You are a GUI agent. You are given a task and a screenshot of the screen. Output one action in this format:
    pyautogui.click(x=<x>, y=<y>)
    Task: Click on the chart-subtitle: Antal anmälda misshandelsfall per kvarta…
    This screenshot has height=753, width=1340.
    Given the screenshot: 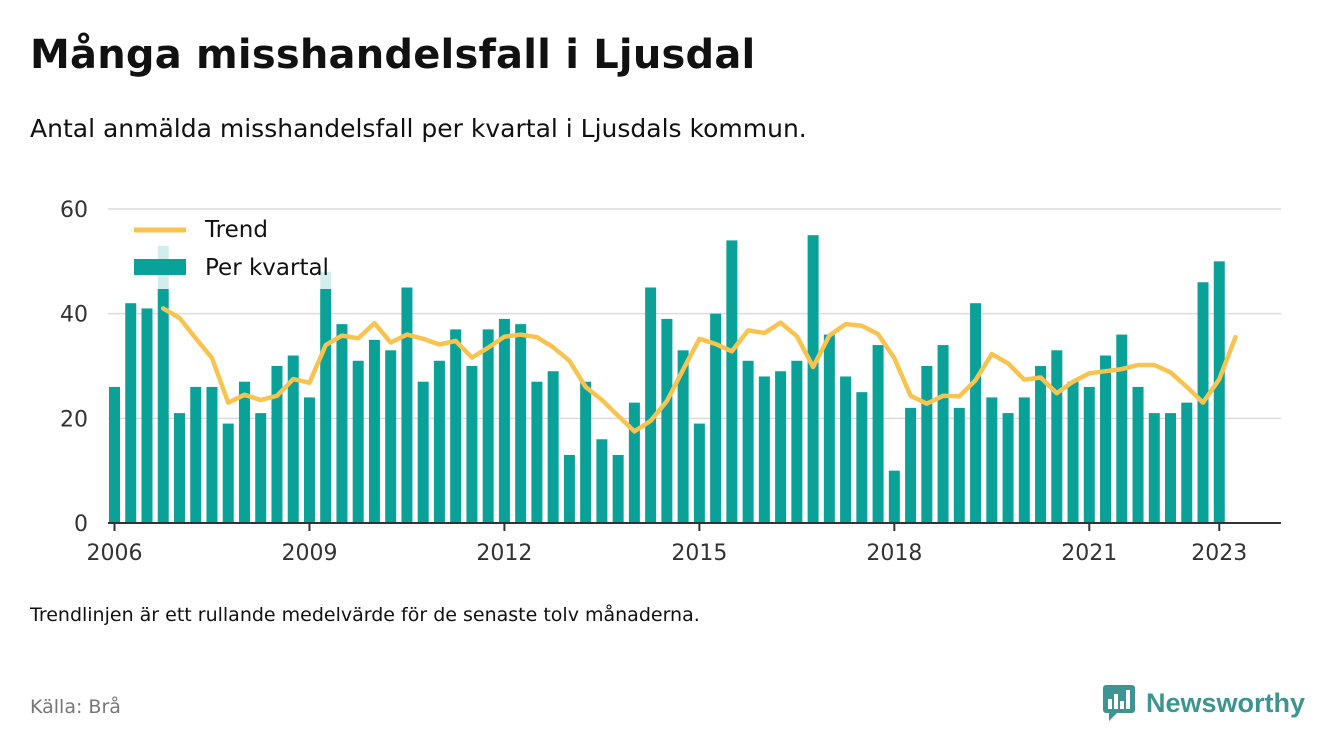 What is the action you would take?
    pyautogui.click(x=418, y=128)
    